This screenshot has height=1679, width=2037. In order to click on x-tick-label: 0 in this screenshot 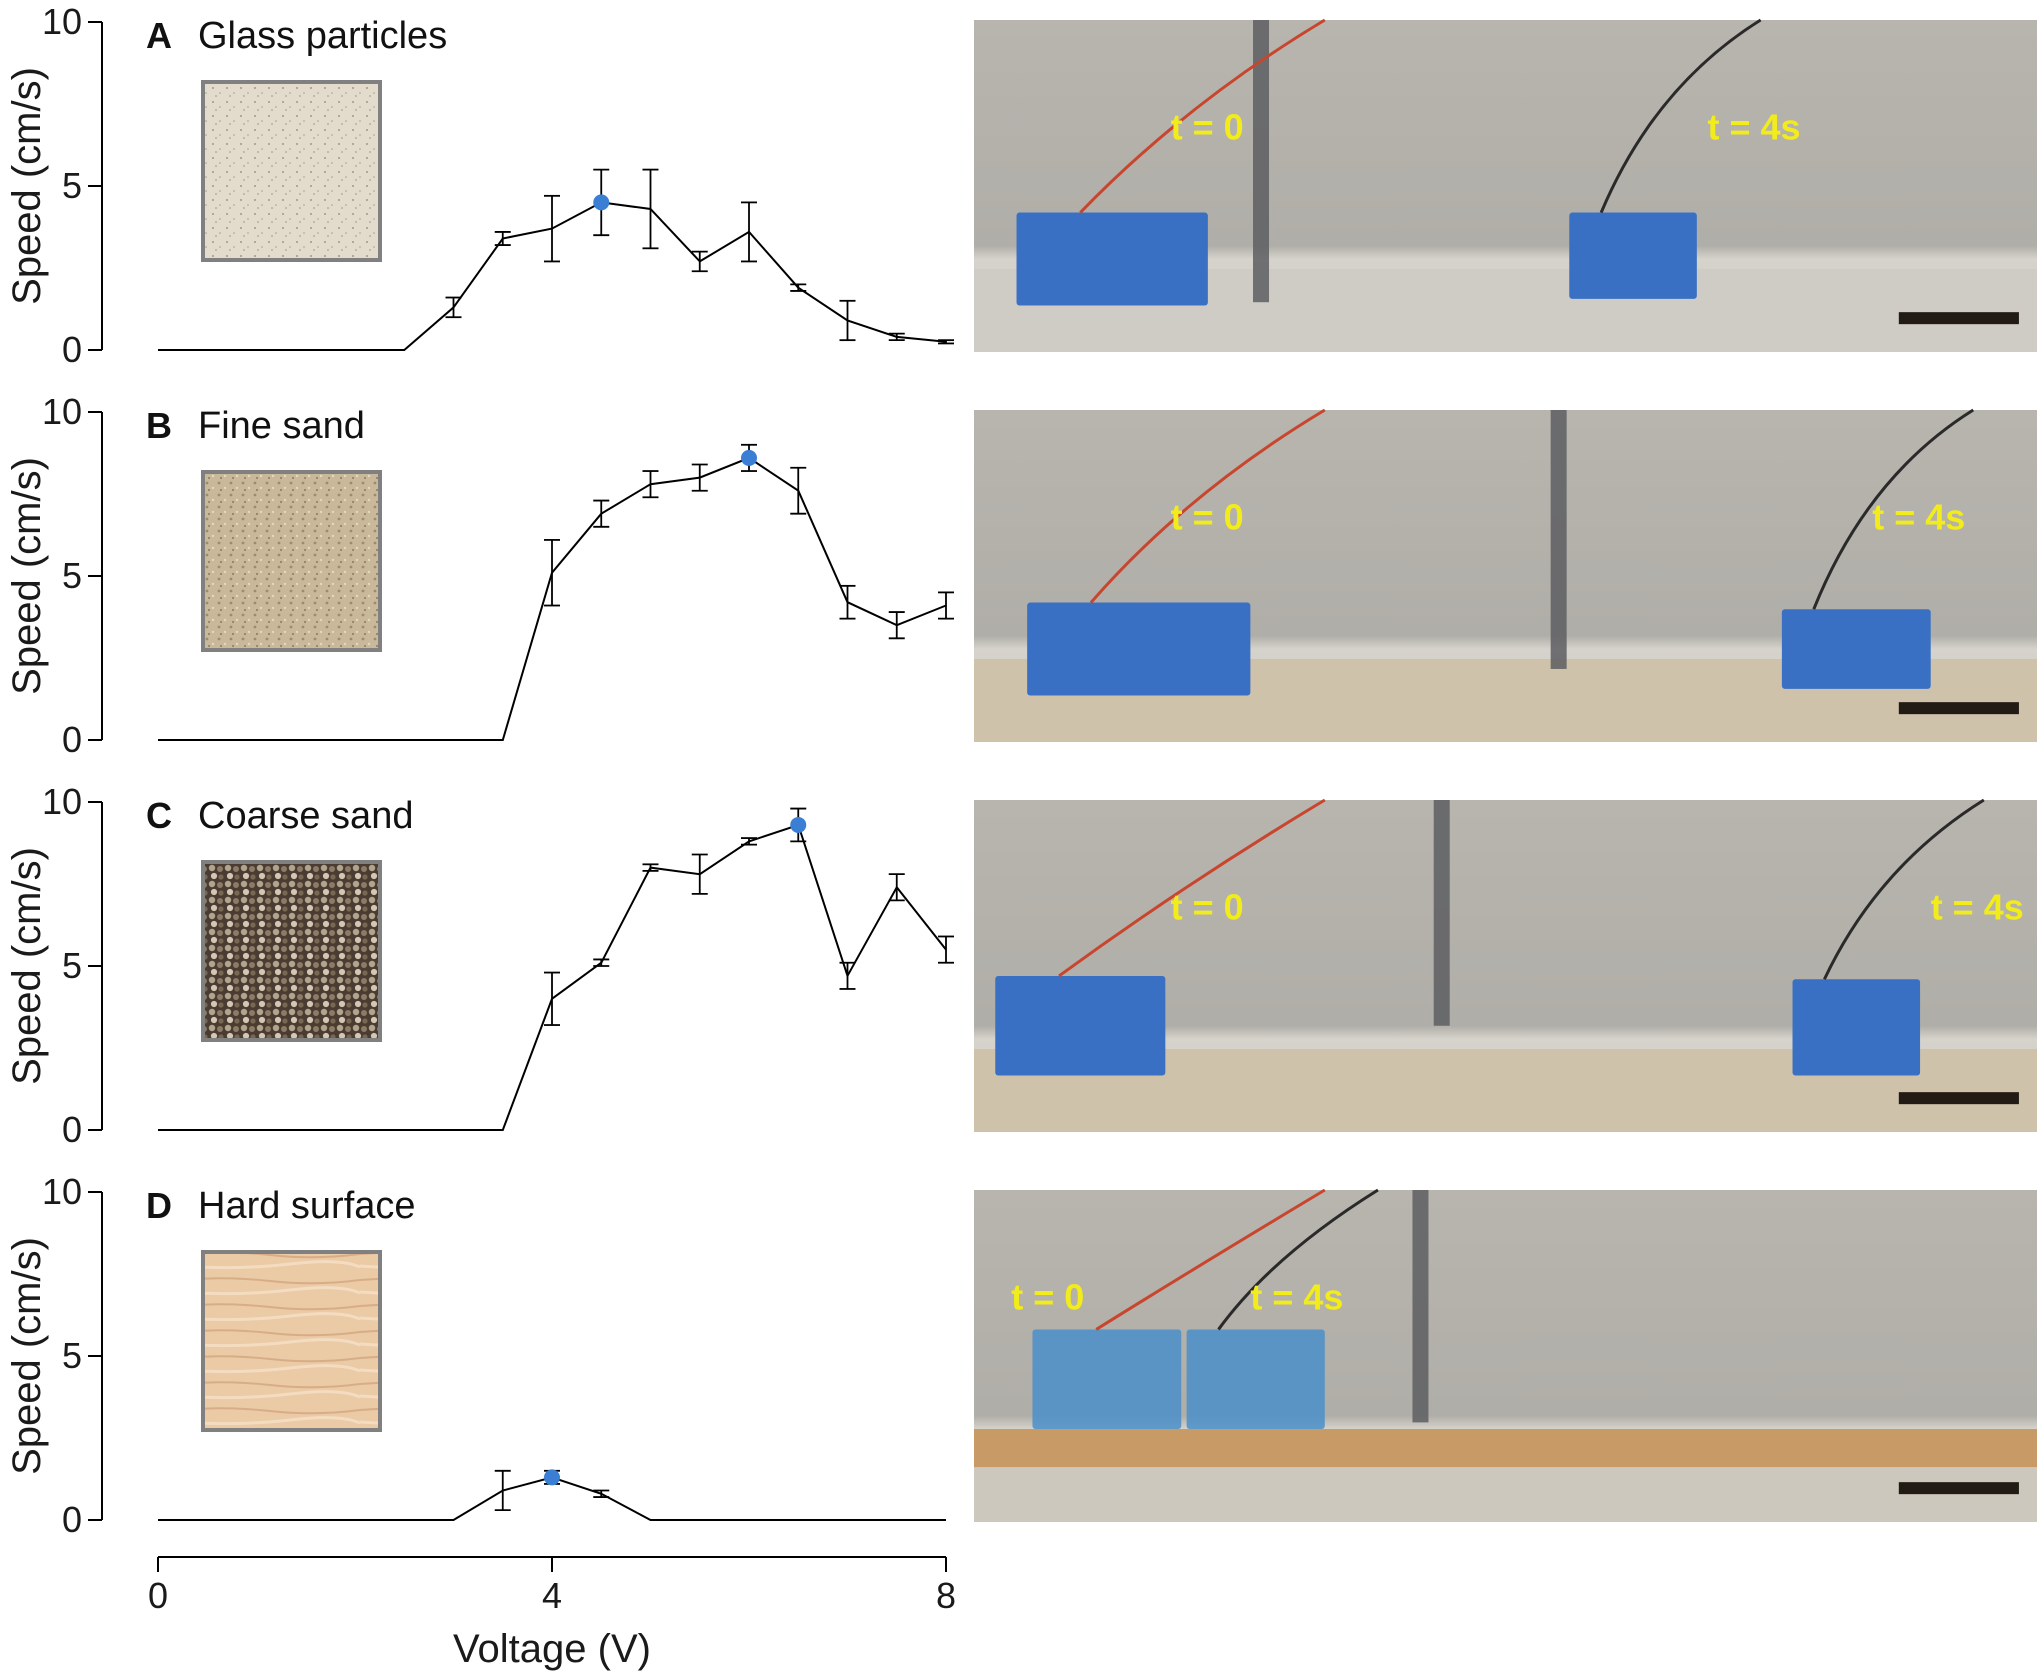, I will do `click(158, 1595)`.